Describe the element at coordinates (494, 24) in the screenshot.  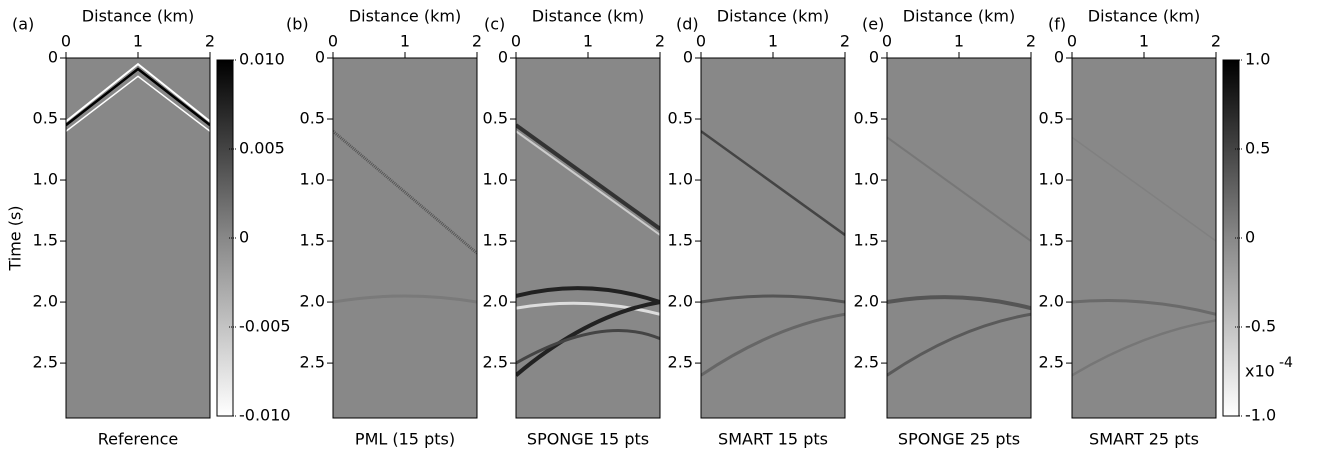
I see `panel-label: (c)` at that location.